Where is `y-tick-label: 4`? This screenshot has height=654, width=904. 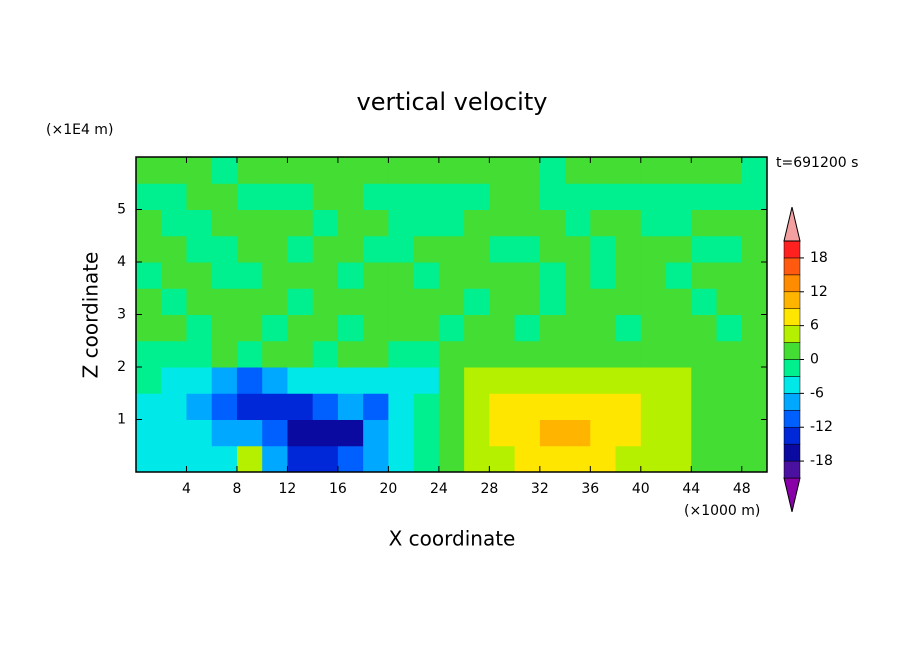
y-tick-label: 4 is located at coordinates (121, 262).